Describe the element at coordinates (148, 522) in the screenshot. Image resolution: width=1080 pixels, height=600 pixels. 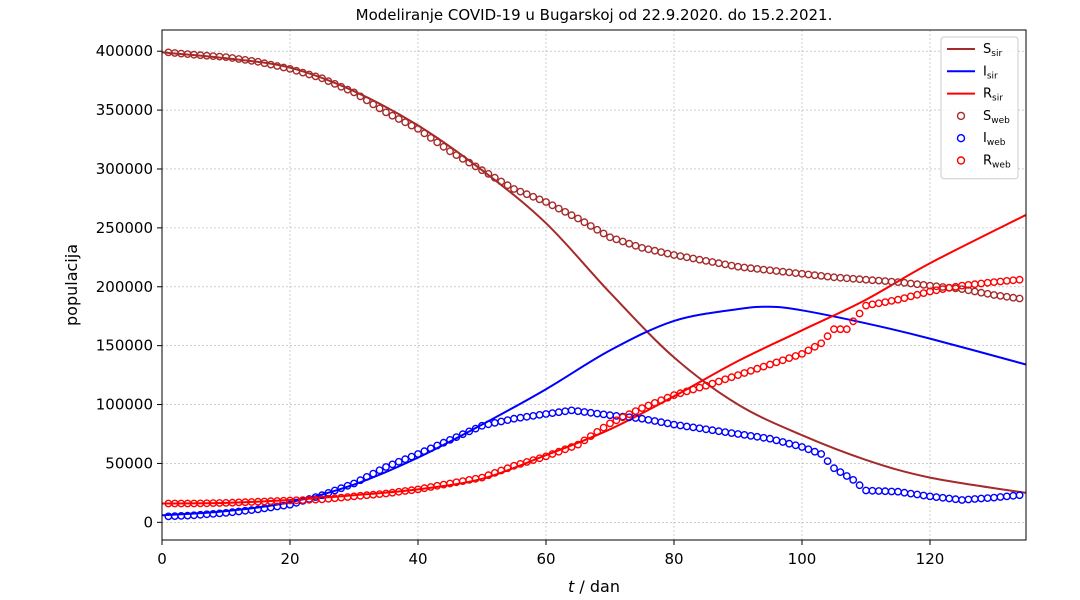
I see `y-tick-label: 0` at that location.